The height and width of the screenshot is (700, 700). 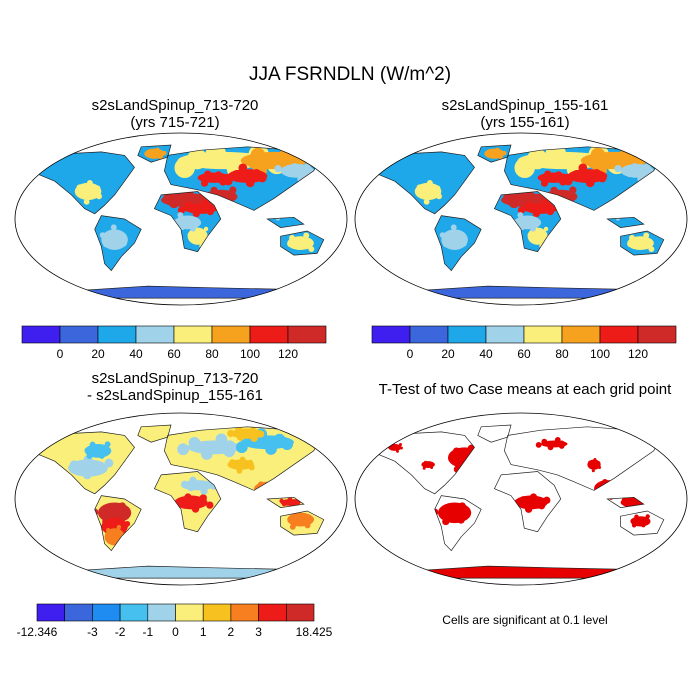 I want to click on panel2-title: s2sLandSpinup_155-161 (yrs 155-161), so click(x=525, y=114).